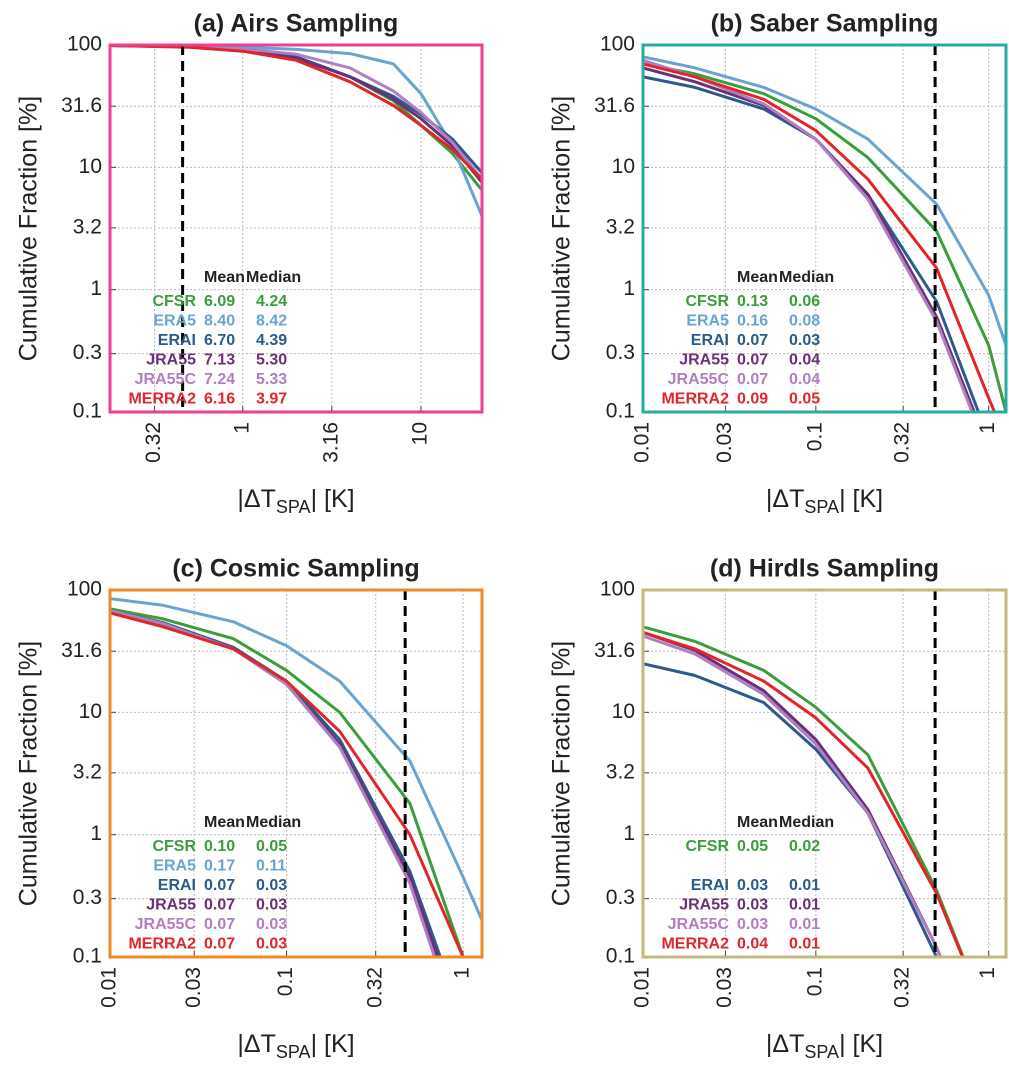 This screenshot has width=1009, height=1073. What do you see at coordinates (219, 340) in the screenshot?
I see `stat-mean: 6.70` at bounding box center [219, 340].